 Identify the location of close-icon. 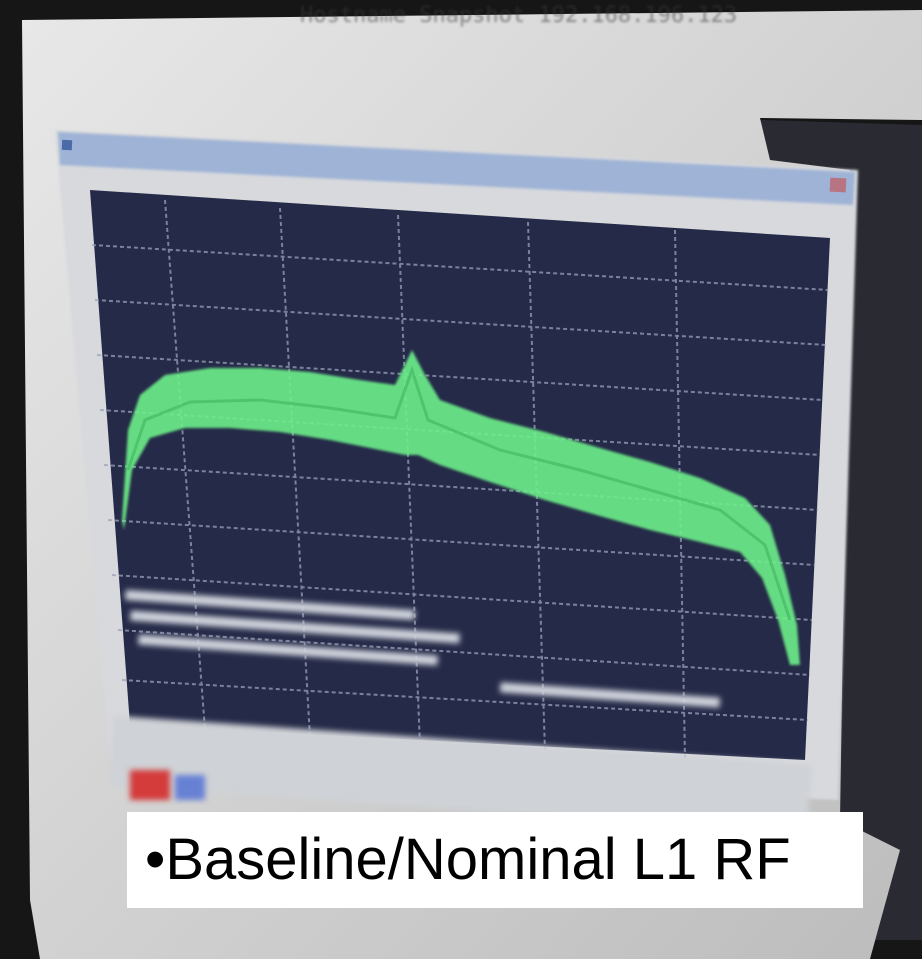
(838, 185).